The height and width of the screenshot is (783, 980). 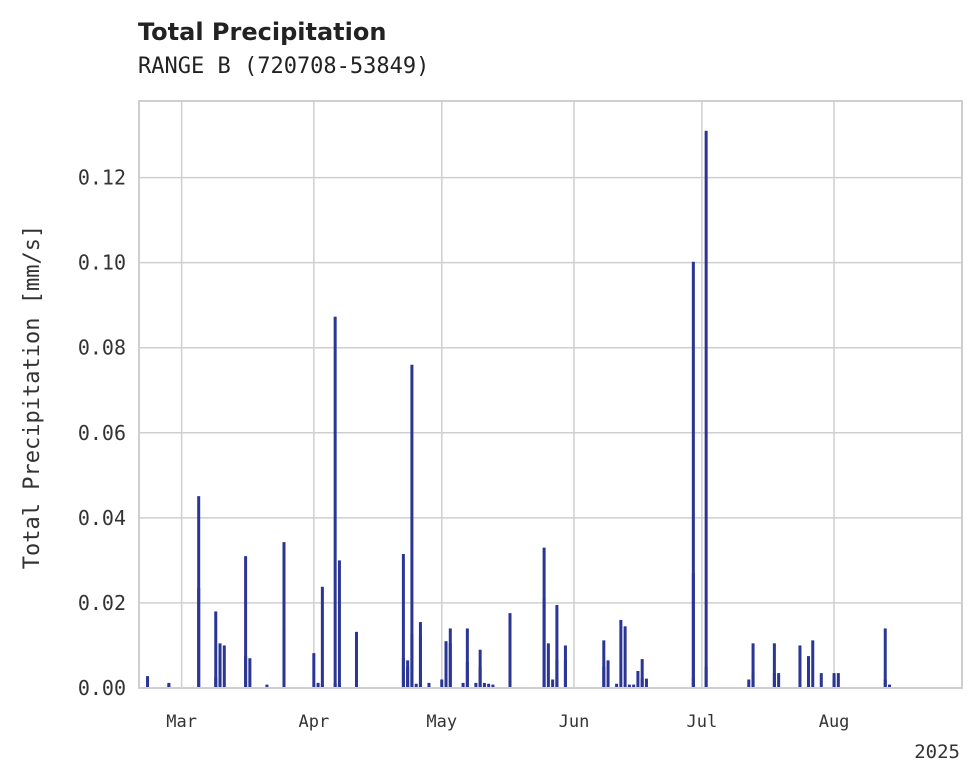 I want to click on x-tick-label: Mar, so click(x=181, y=722).